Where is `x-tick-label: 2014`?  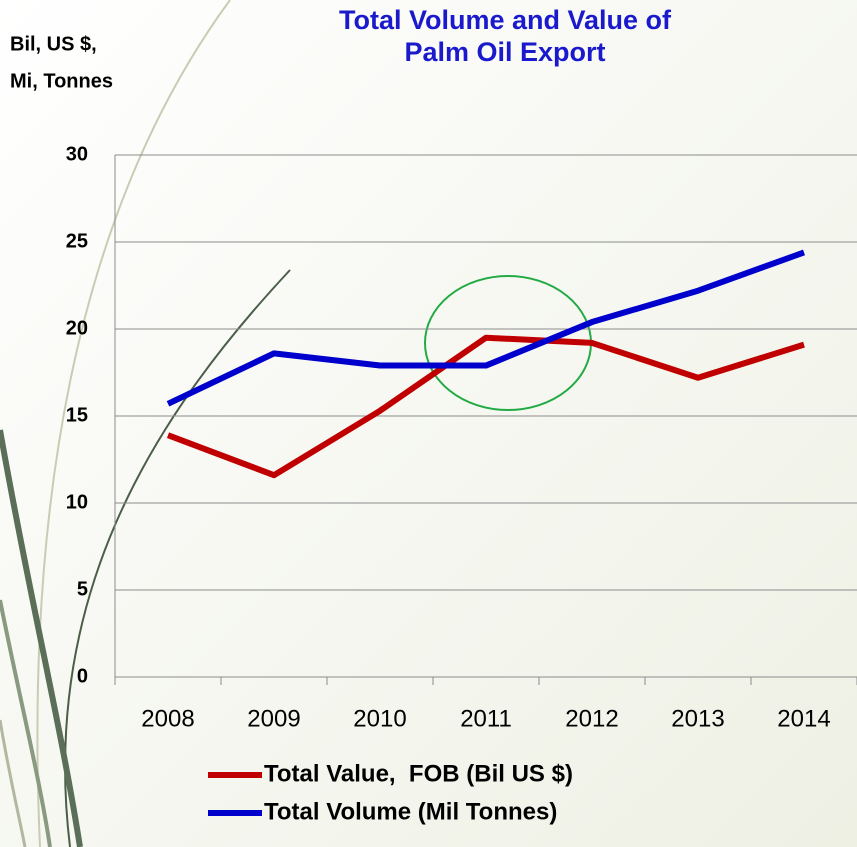
x-tick-label: 2014 is located at coordinates (803, 718).